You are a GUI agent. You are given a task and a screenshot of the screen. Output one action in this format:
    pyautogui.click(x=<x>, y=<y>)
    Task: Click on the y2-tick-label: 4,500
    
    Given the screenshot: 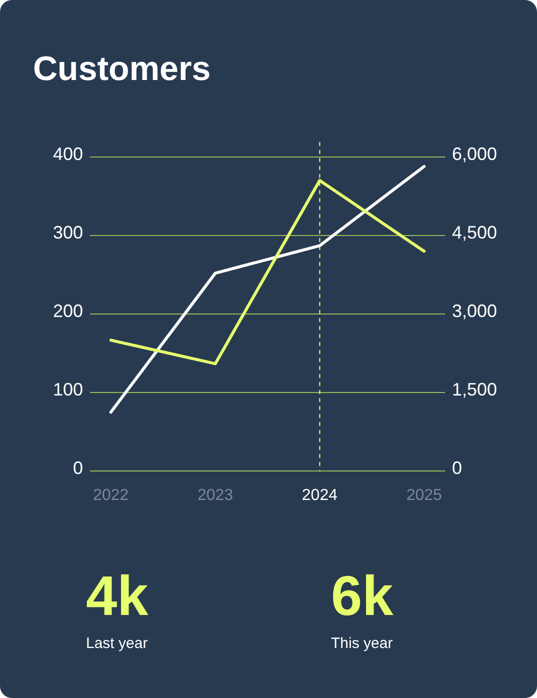 What is the action you would take?
    pyautogui.click(x=475, y=232)
    